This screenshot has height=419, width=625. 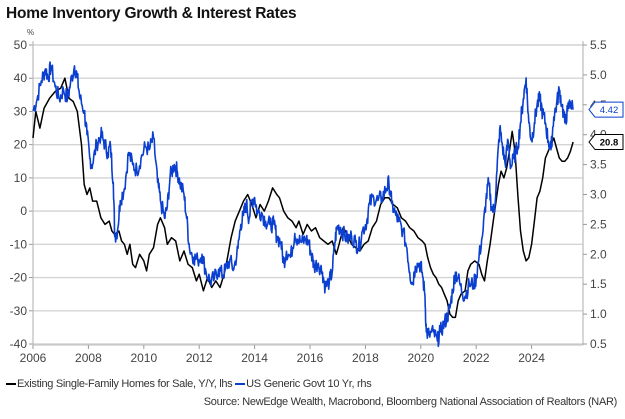 What do you see at coordinates (151, 13) in the screenshot?
I see `chart-title: Home Inventory Growth & Interest Rates` at bounding box center [151, 13].